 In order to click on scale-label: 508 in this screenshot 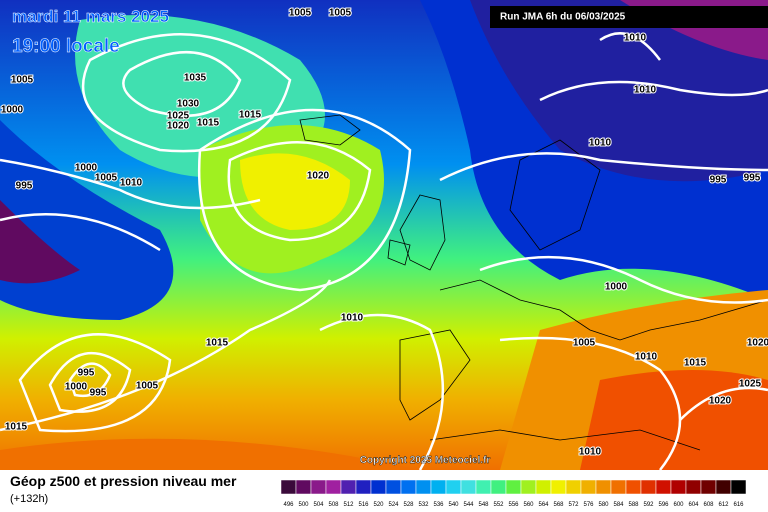, I will do `click(333, 505)`.